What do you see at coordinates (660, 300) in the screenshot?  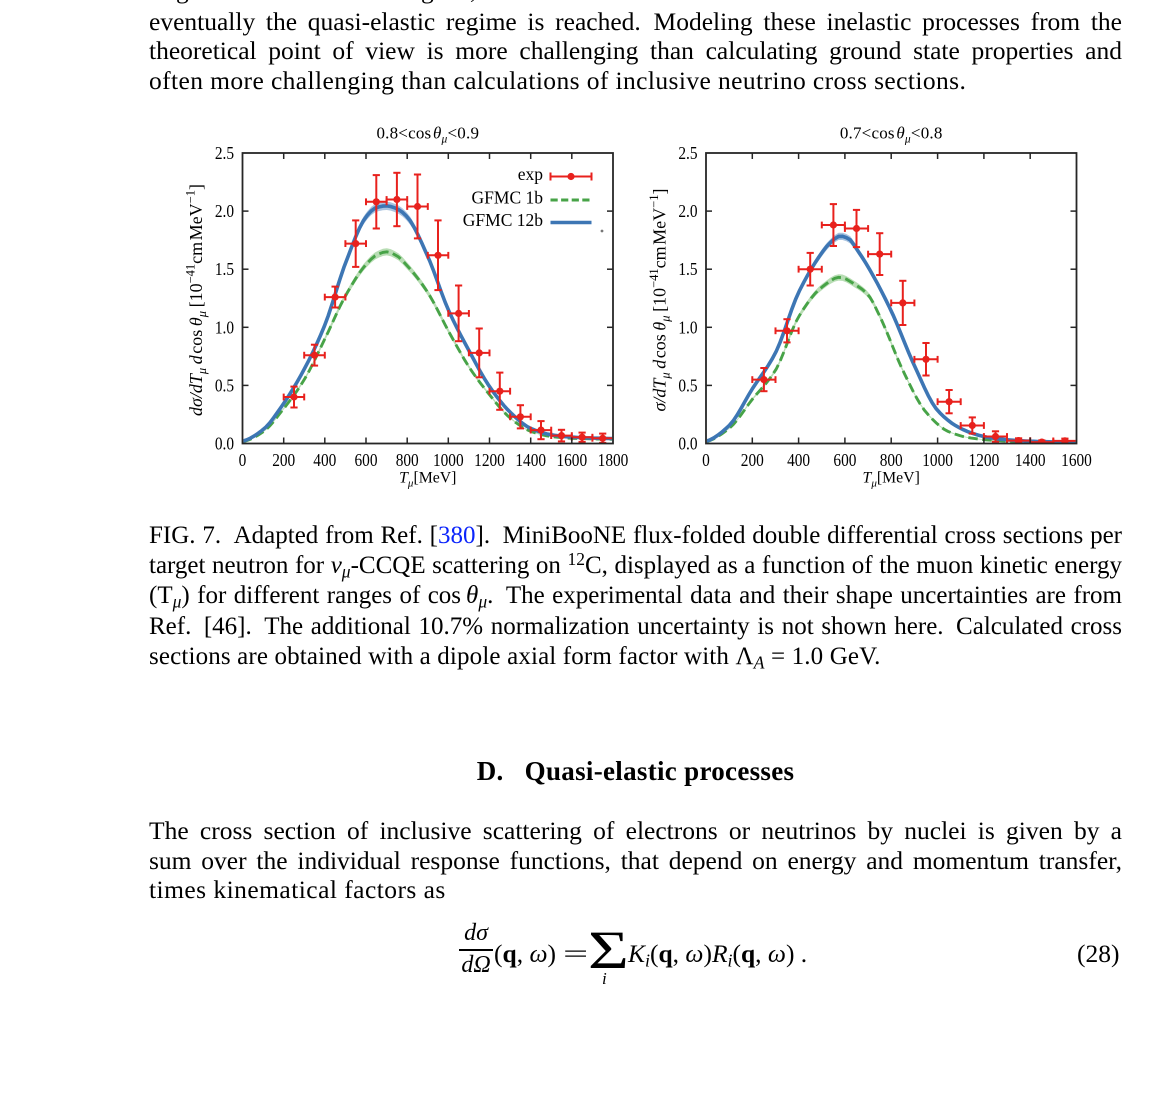 I see `svg-text: σ/dTμ d cos θμ [10−41cm MeV−1]` at bounding box center [660, 300].